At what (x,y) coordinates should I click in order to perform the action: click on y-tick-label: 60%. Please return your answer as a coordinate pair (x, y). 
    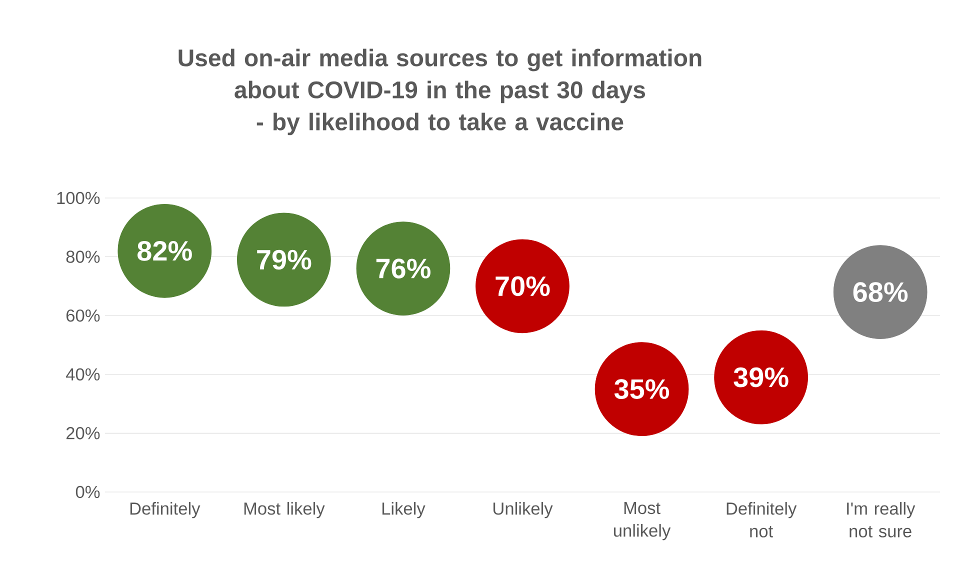
    Looking at the image, I should click on (83, 315).